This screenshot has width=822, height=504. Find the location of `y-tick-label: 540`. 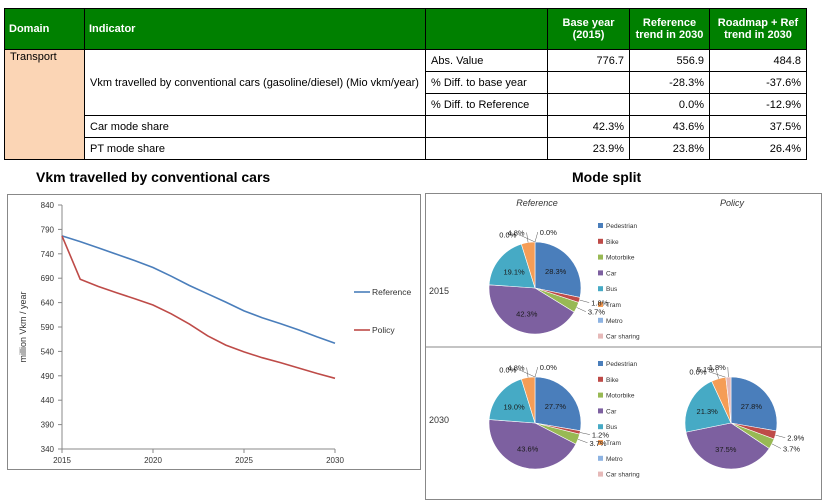

y-tick-label: 540 is located at coordinates (48, 351).